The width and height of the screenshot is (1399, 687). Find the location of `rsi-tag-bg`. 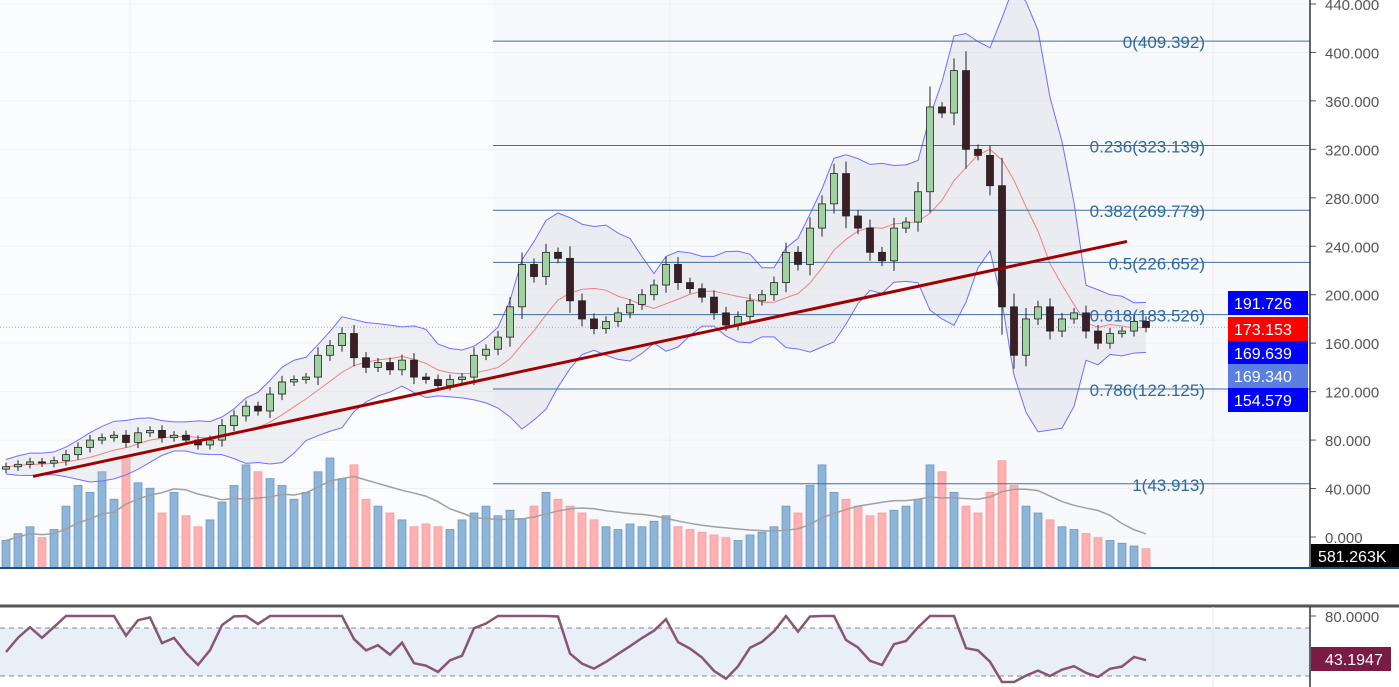

rsi-tag-bg is located at coordinates (1351, 659).